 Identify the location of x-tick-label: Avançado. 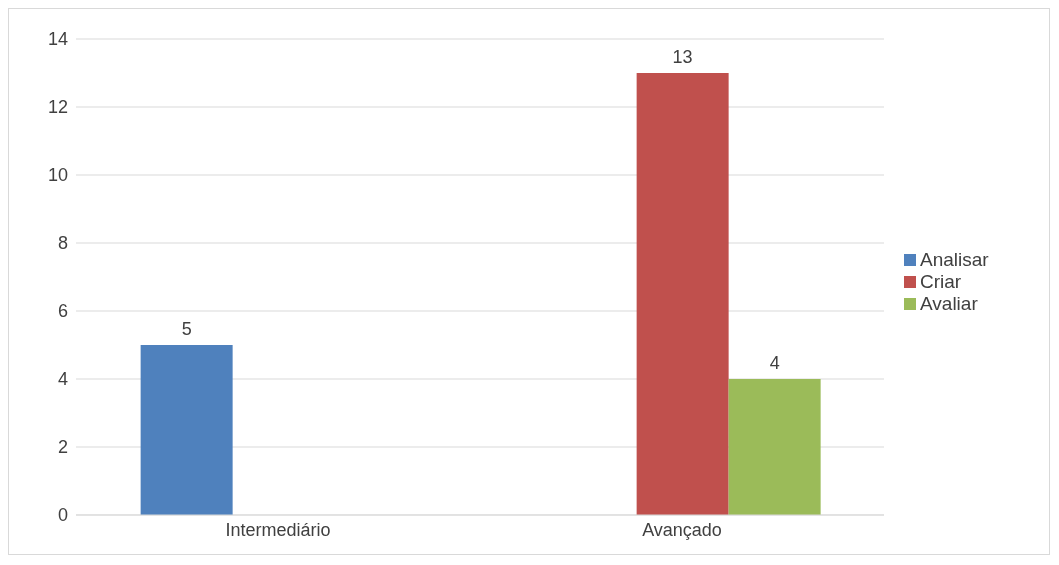
(682, 529).